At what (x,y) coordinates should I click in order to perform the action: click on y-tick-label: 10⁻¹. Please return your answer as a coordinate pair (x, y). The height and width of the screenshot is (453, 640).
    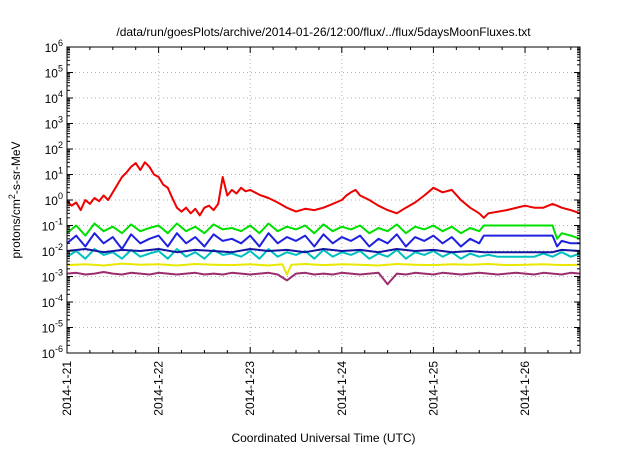
    Looking at the image, I should click on (52, 225).